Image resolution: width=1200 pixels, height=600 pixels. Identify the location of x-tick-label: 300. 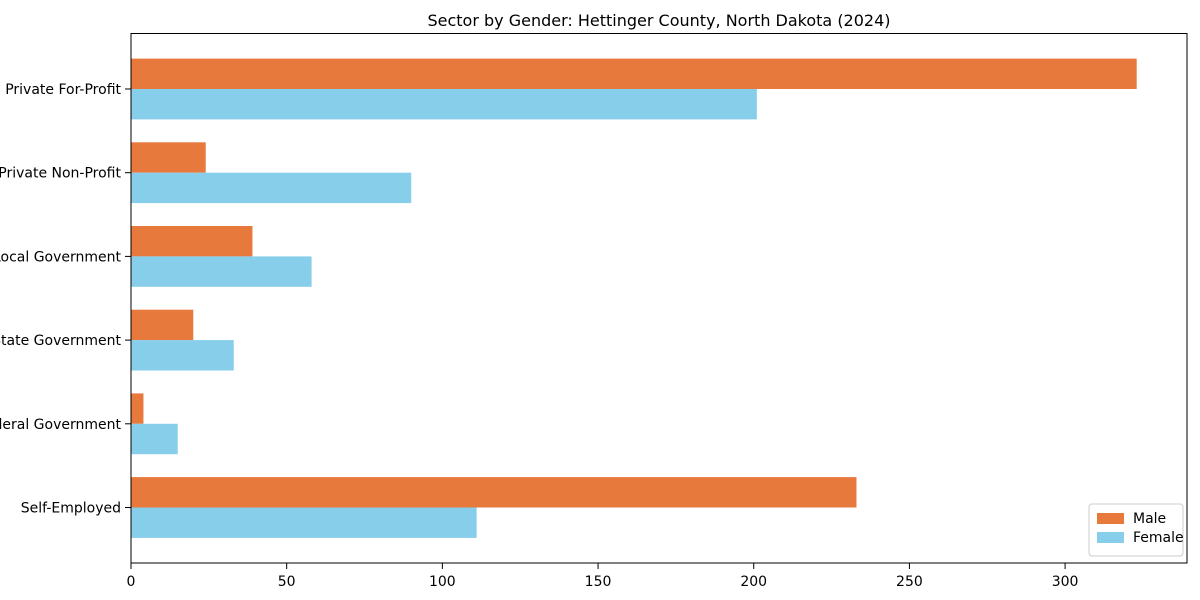
(1065, 582).